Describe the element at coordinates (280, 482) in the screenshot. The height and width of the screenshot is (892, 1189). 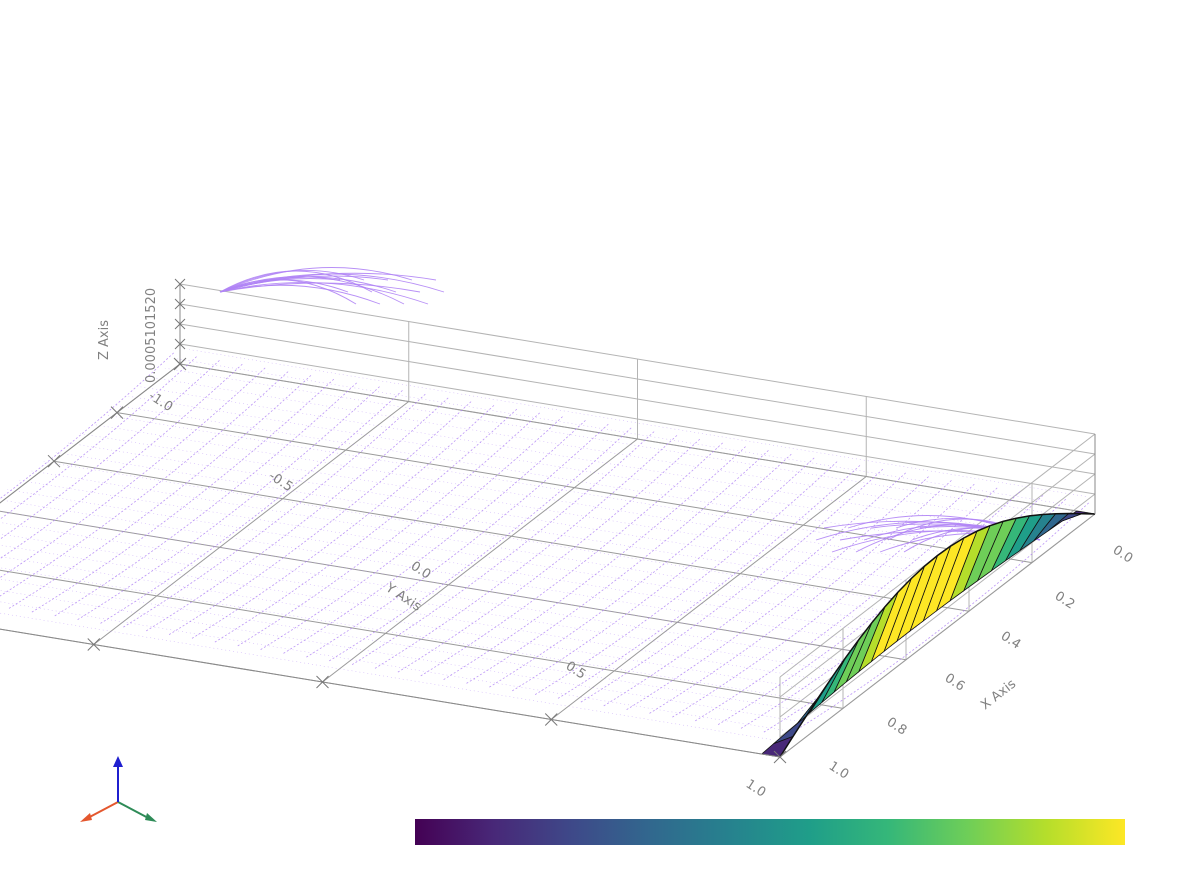
I see `y-tick-label: -0.5` at that location.